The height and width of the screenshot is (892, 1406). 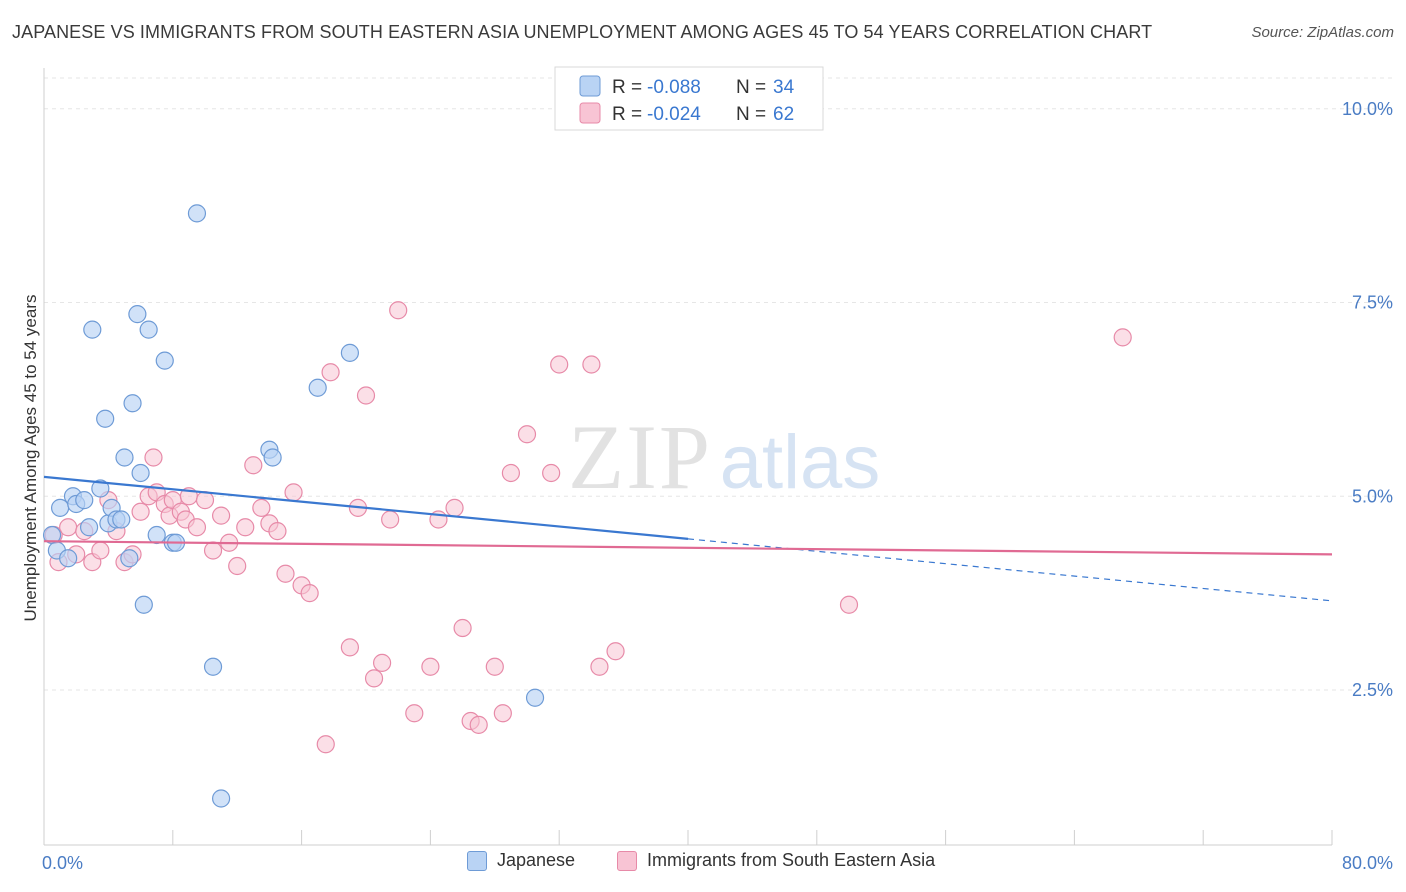 I want to click on y-tick-label: 10.0%, so click(x=1367, y=109).